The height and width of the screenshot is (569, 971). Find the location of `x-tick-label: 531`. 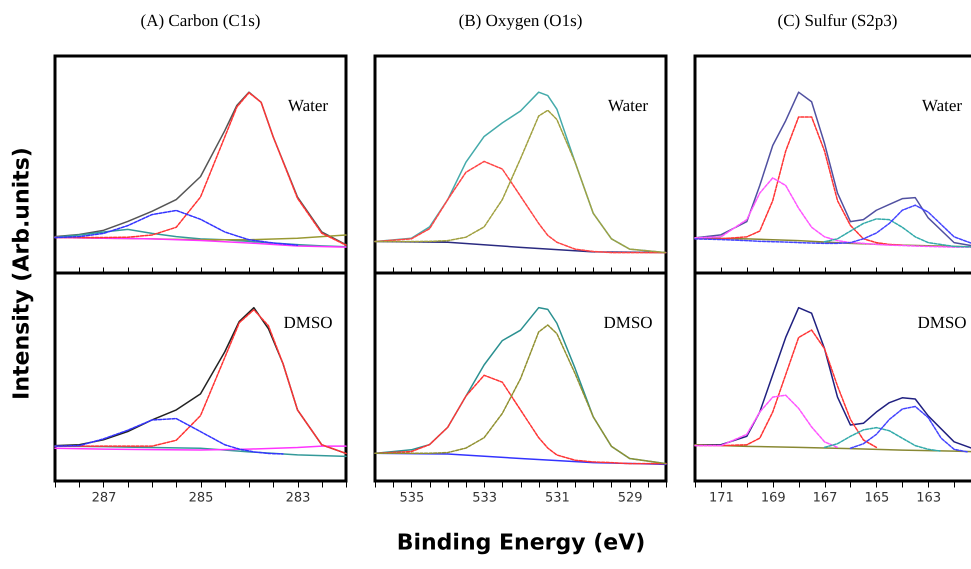

x-tick-label: 531 is located at coordinates (557, 498).